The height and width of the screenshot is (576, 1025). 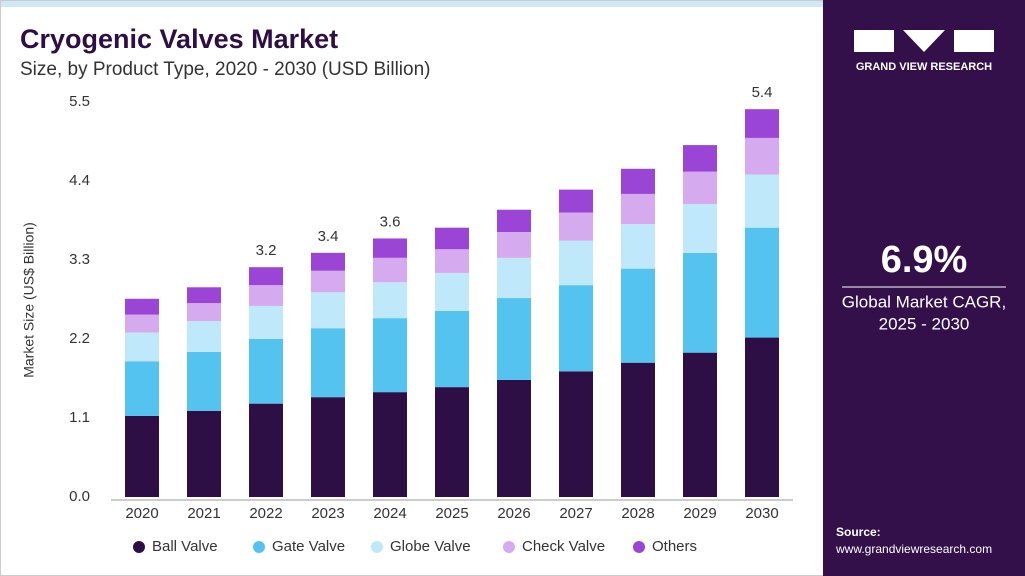 What do you see at coordinates (924, 67) in the screenshot?
I see `brand: GRAND VIEW RESEARCH` at bounding box center [924, 67].